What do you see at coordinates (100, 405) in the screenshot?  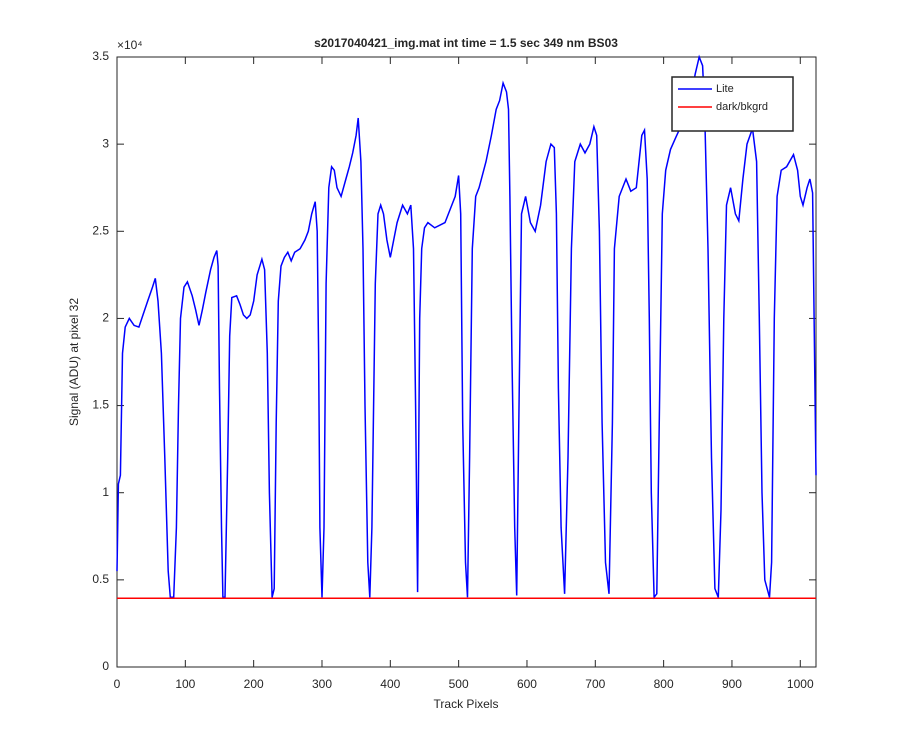 I see `y-tick-label: 1.5` at bounding box center [100, 405].